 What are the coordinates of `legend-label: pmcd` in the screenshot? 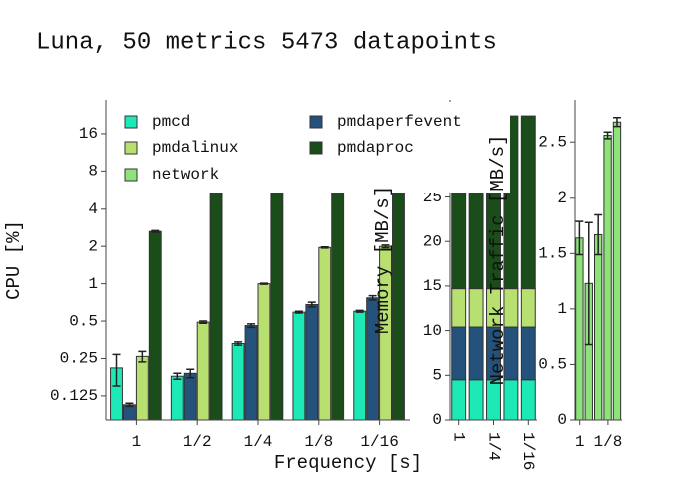 It's located at (171, 122).